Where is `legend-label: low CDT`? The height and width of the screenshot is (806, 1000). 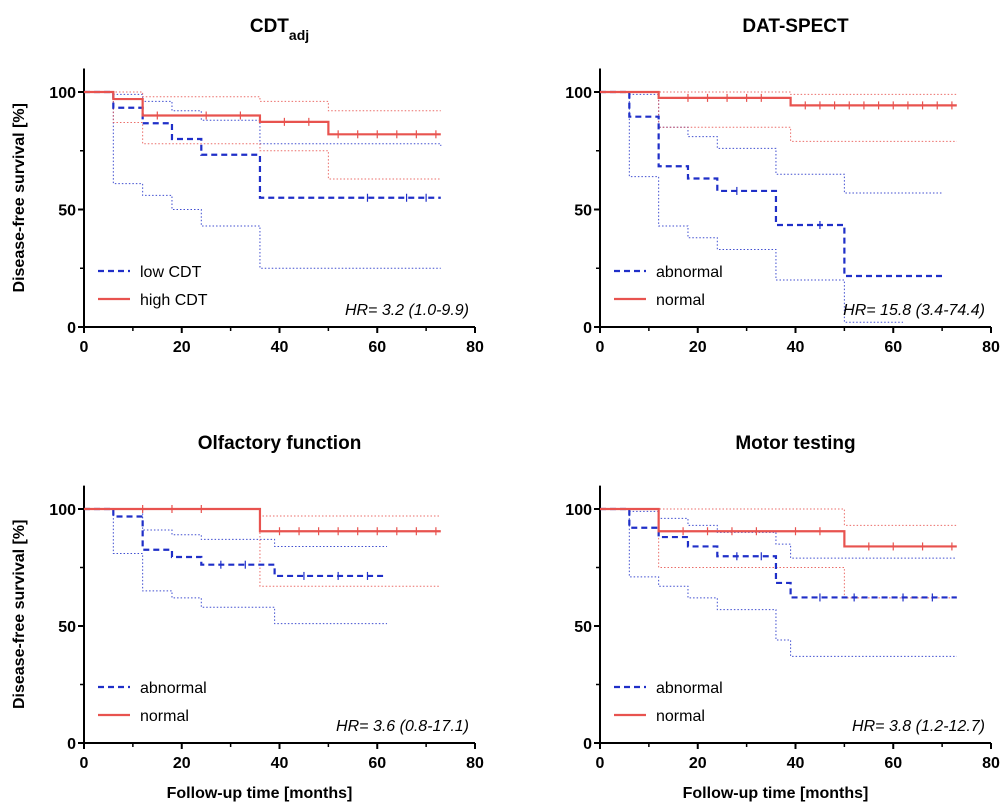 legend-label: low CDT is located at coordinates (171, 272).